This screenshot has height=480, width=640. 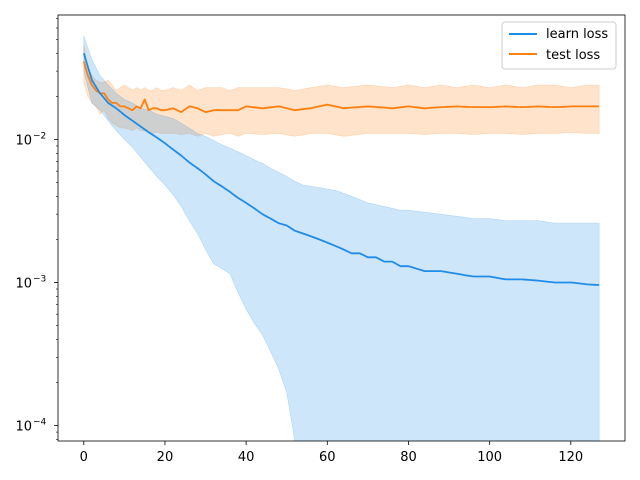 I want to click on x-tick-label: 120, so click(x=570, y=457).